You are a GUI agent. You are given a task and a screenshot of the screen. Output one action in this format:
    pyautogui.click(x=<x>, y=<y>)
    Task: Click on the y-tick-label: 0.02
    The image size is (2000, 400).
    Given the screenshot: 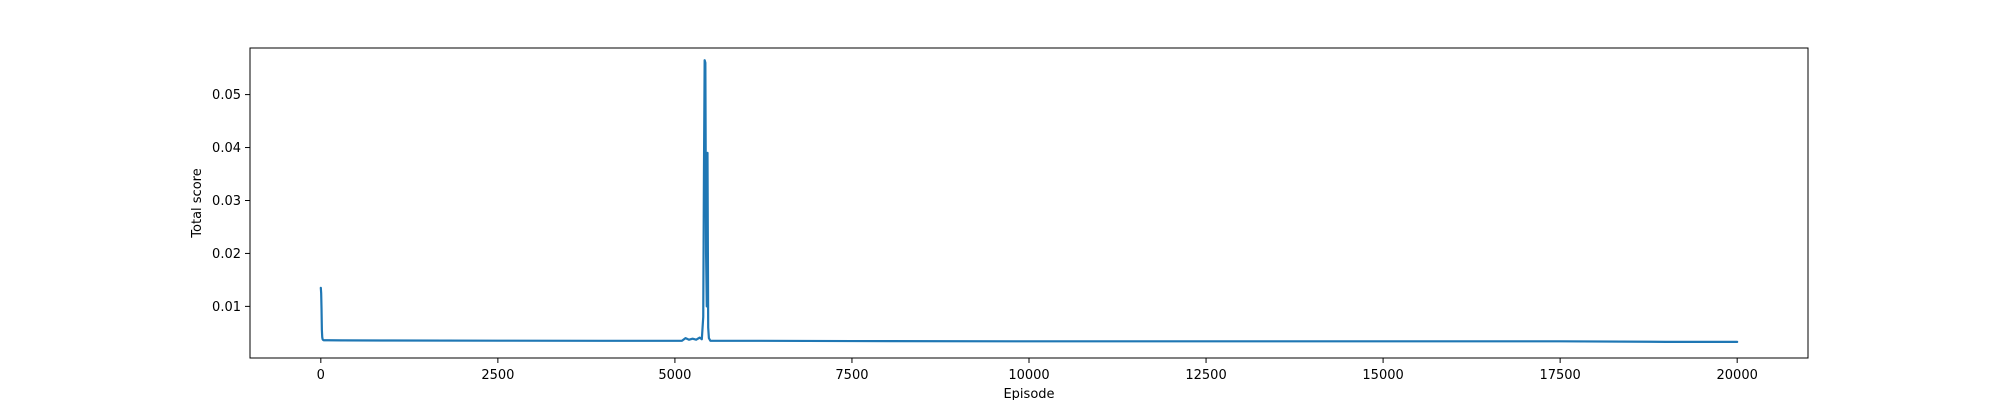 What is the action you would take?
    pyautogui.click(x=226, y=254)
    